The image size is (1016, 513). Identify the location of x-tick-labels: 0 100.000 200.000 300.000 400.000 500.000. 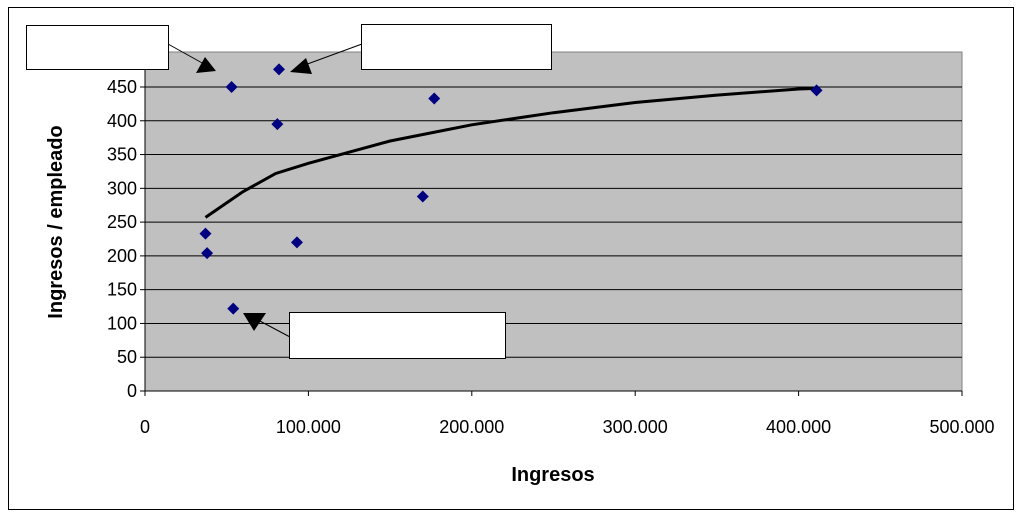
(567, 414).